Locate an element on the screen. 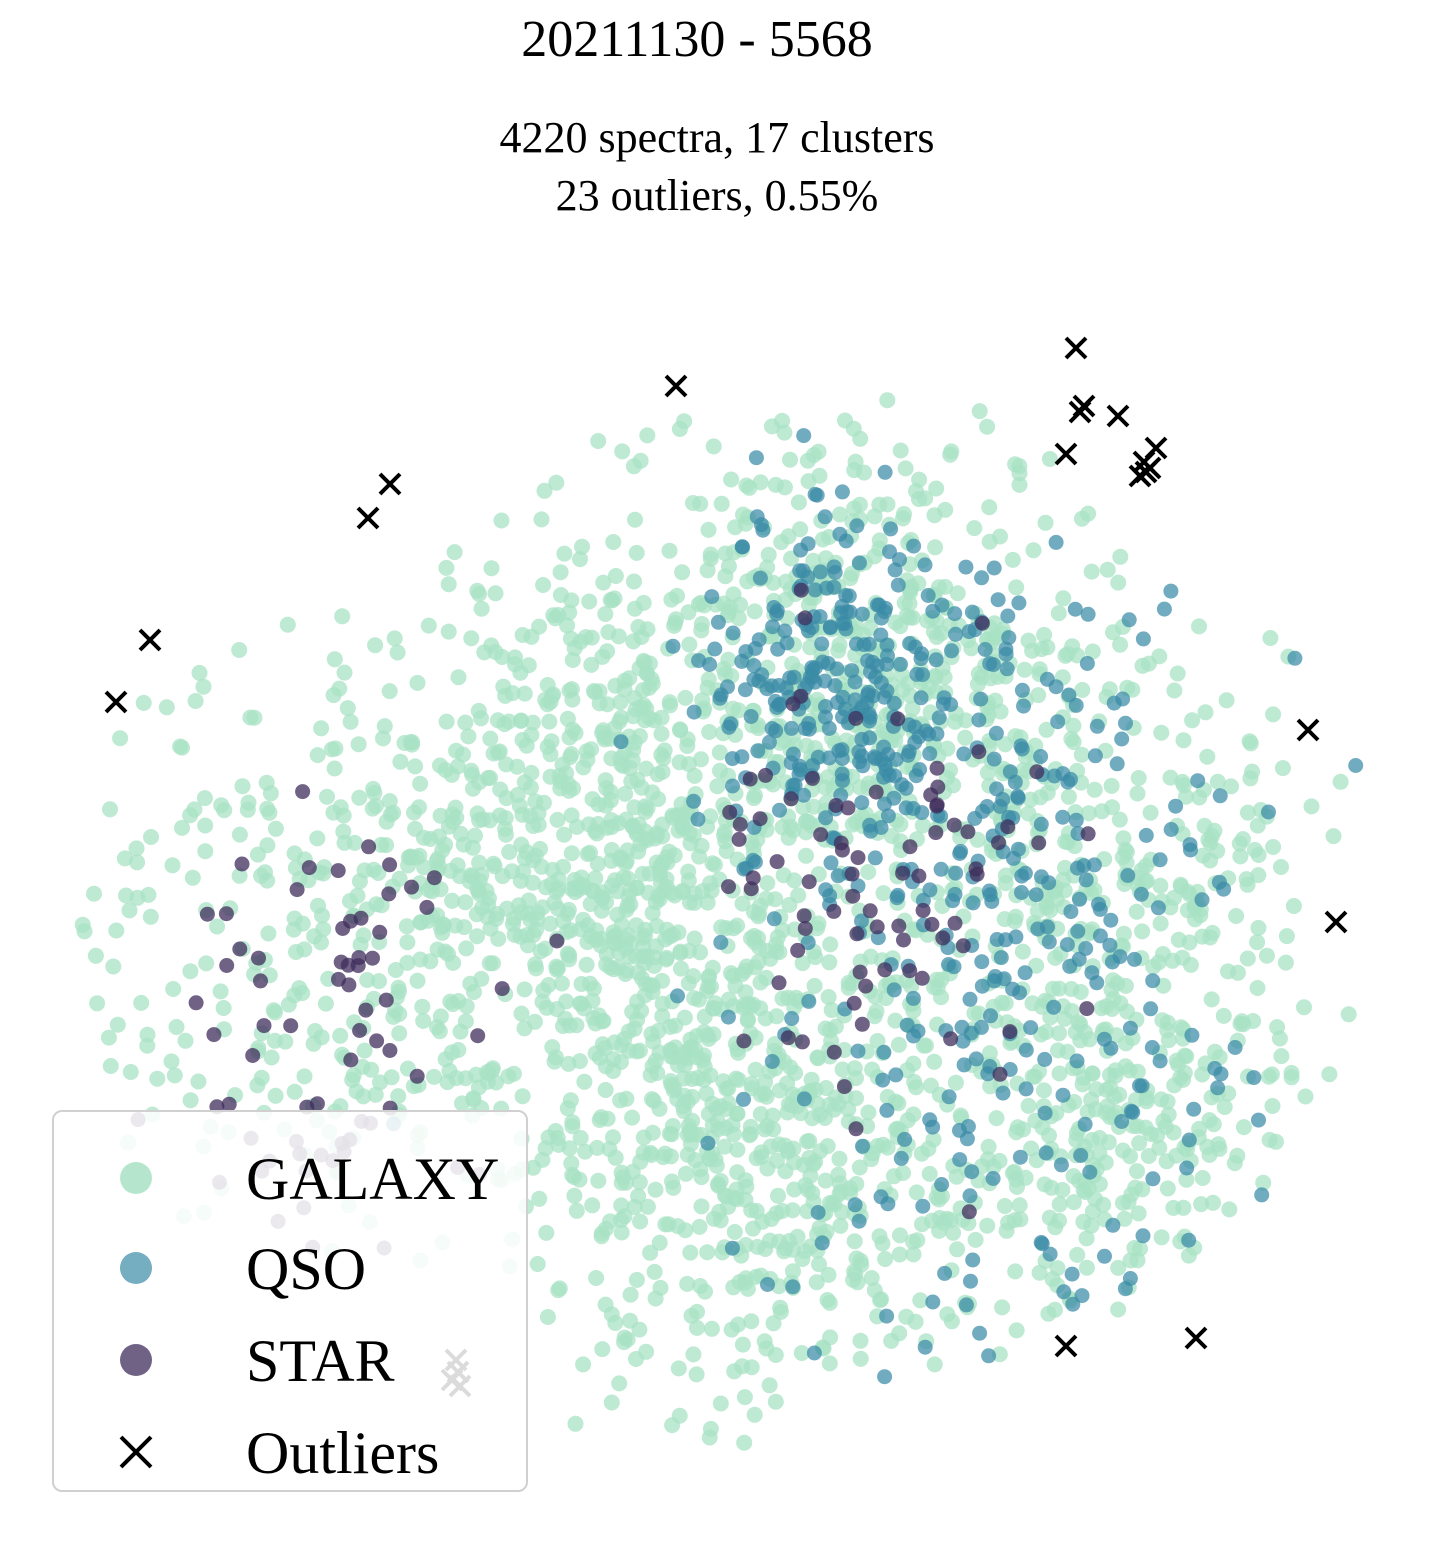 The width and height of the screenshot is (1434, 1544). chart-title: 20211130 - 5568 is located at coordinates (697, 39).